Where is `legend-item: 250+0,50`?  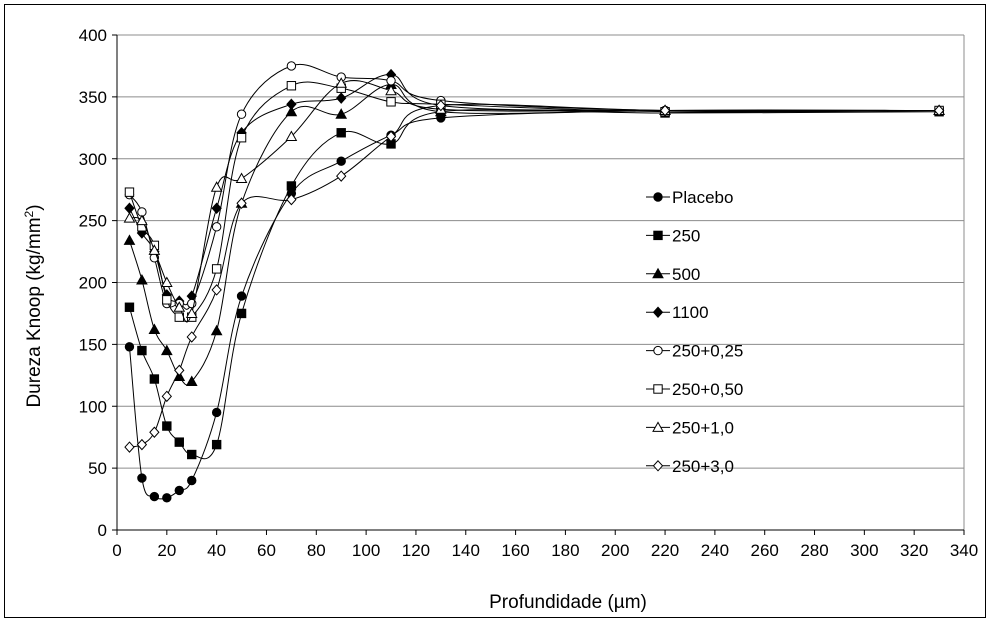
legend-item: 250+0,50 is located at coordinates (694, 389).